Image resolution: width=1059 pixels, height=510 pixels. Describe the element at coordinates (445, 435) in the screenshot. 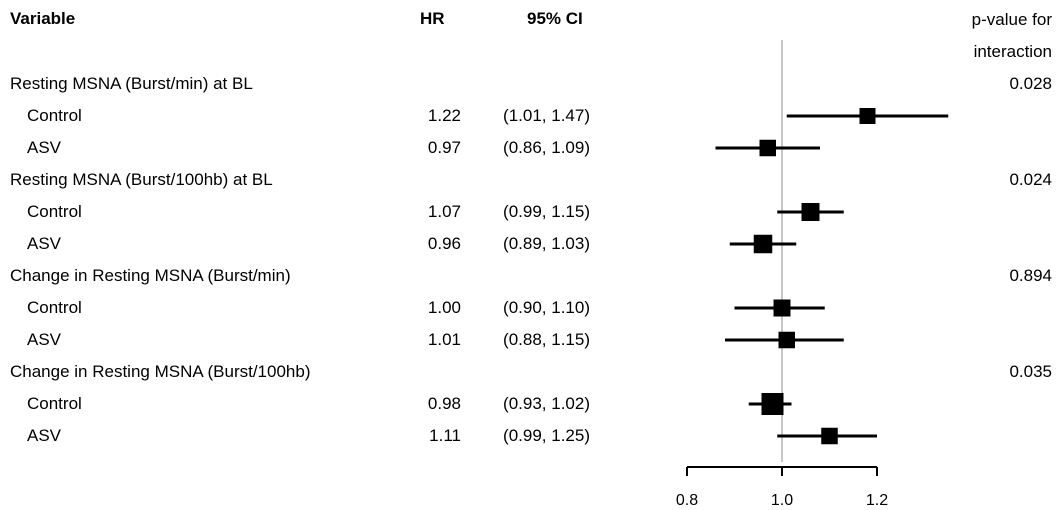

I see `hr-value: 1.11` at that location.